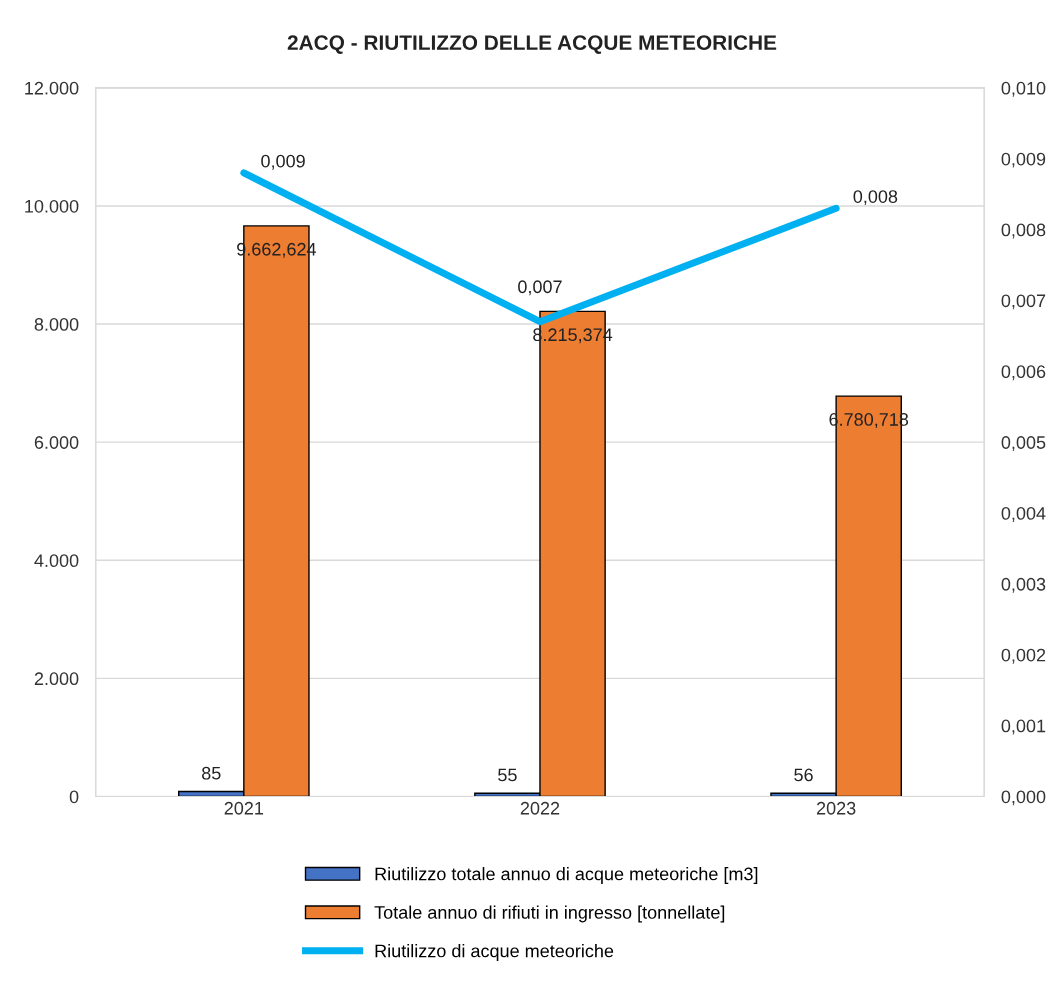 The width and height of the screenshot is (1064, 987). Describe the element at coordinates (1023, 656) in the screenshot. I see `y2-tick-label: 0,002` at that location.